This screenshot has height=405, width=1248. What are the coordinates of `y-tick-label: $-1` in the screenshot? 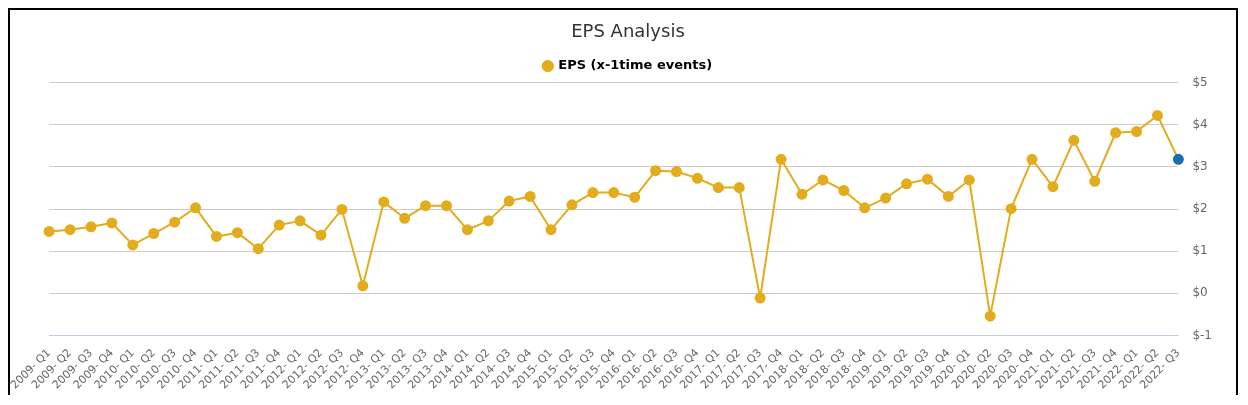 It's located at (1202, 334).